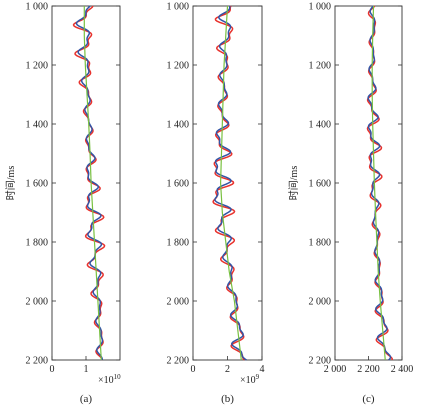  What do you see at coordinates (250, 379) in the screenshot?
I see `x-exponent-label: ×10⁹` at bounding box center [250, 379].